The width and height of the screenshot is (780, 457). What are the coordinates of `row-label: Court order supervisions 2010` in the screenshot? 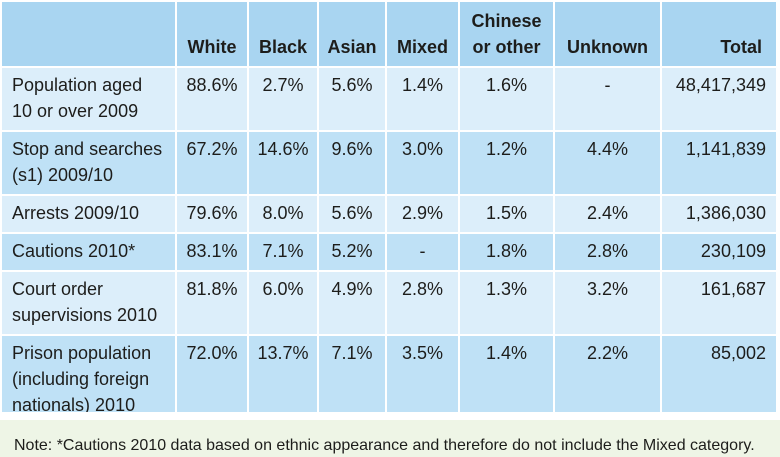 It's located at (88, 303).